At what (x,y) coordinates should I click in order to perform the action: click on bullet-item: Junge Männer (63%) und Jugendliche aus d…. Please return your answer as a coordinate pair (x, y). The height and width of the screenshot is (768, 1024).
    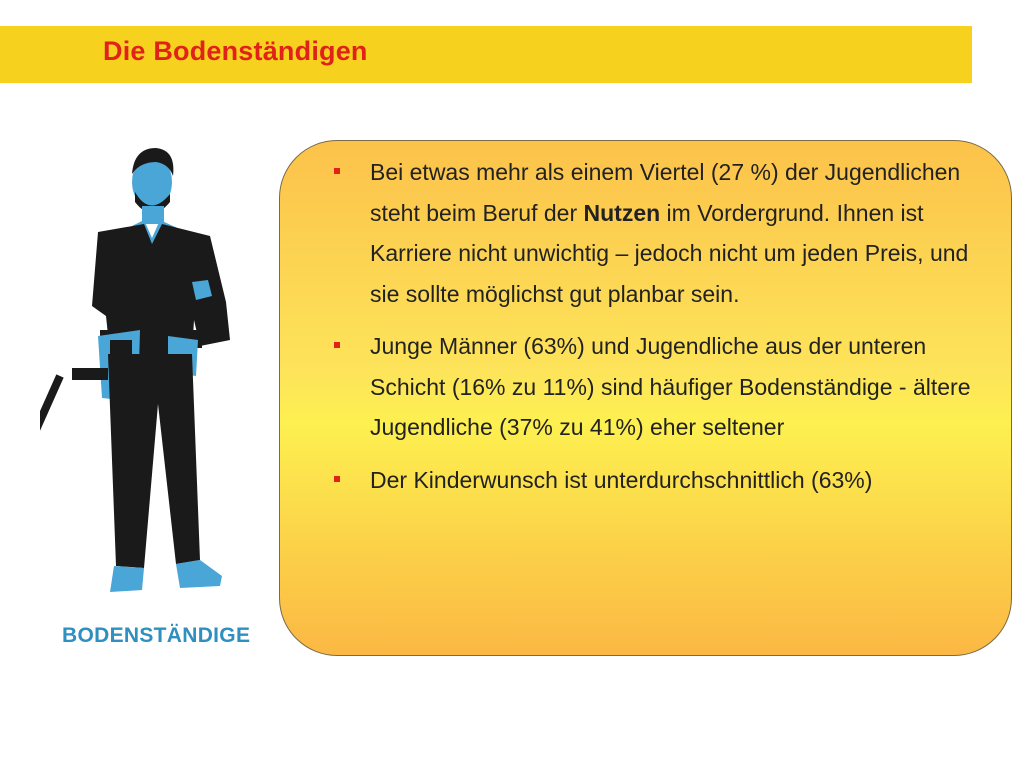
    Looking at the image, I should click on (662, 387).